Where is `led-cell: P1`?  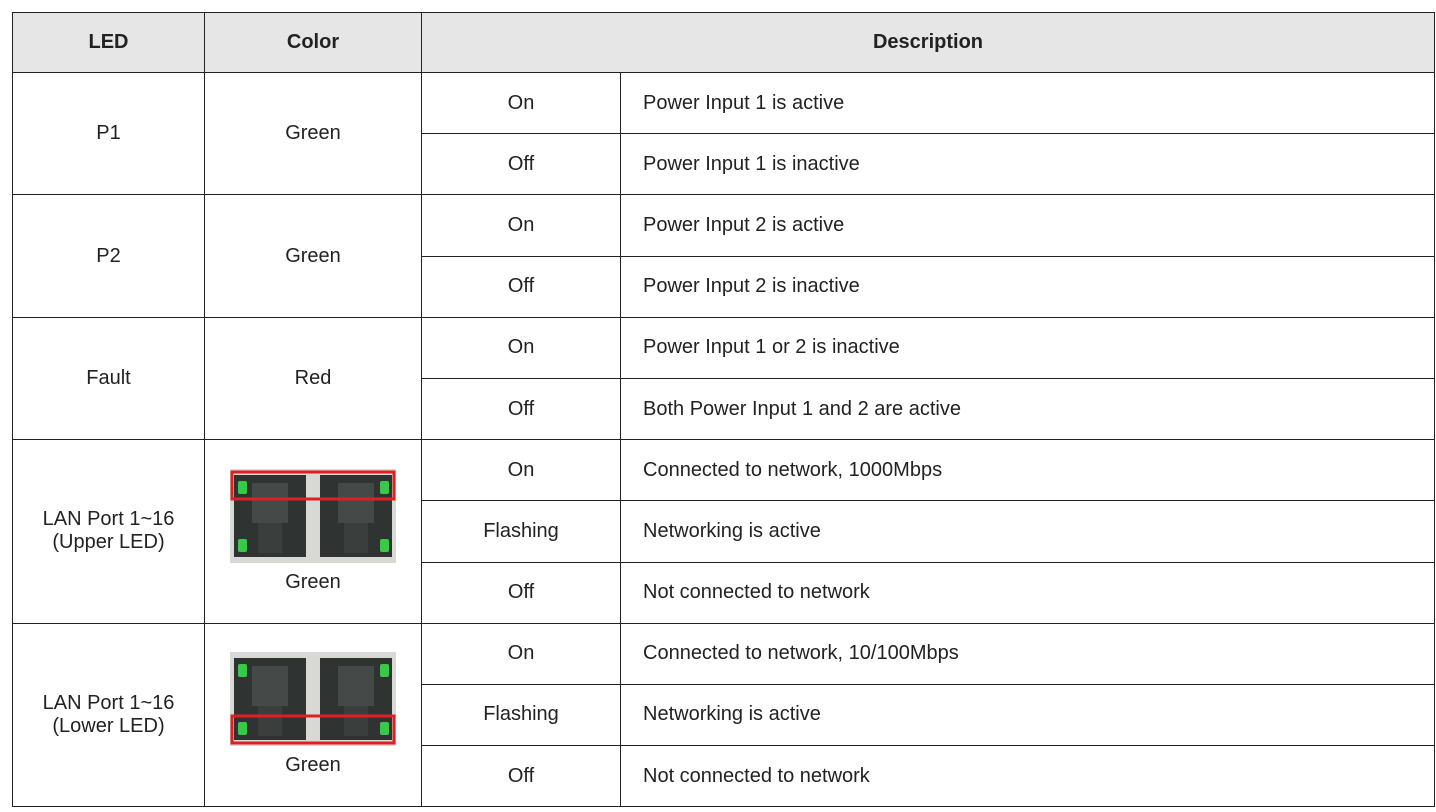
led-cell: P1 is located at coordinates (108, 133).